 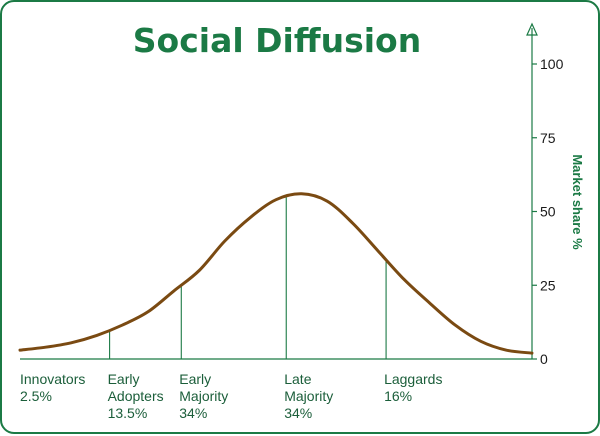 I want to click on segment-label-line: Late, so click(x=297, y=379).